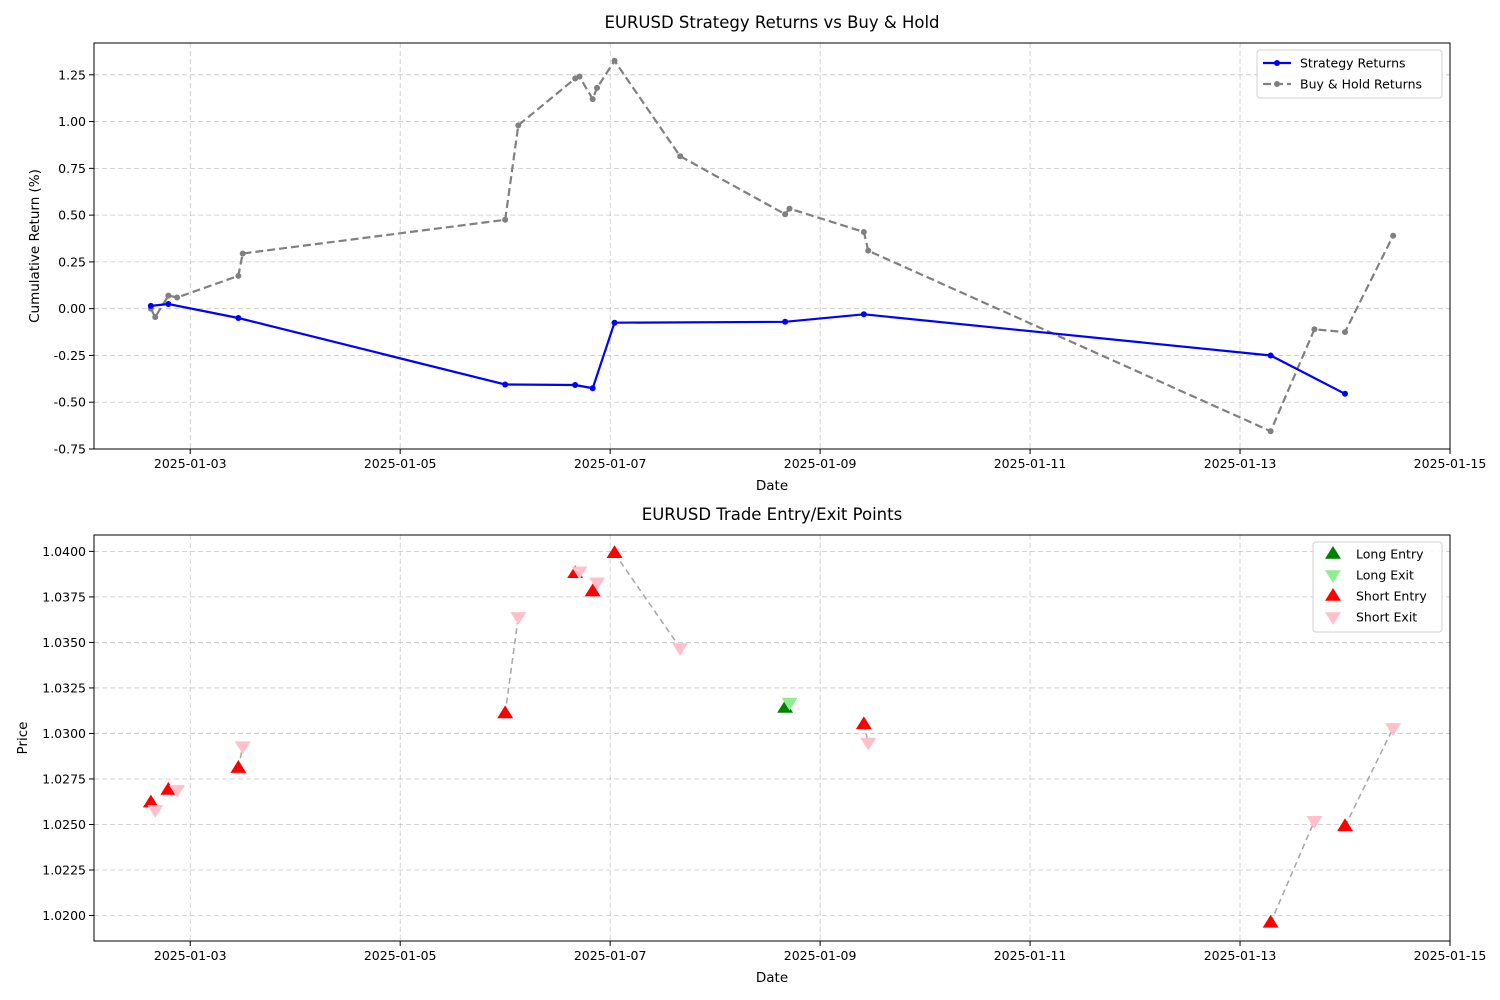 This screenshot has height=1000, width=1500. What do you see at coordinates (72, 261) in the screenshot?
I see `y-tick-label: 0.25` at bounding box center [72, 261].